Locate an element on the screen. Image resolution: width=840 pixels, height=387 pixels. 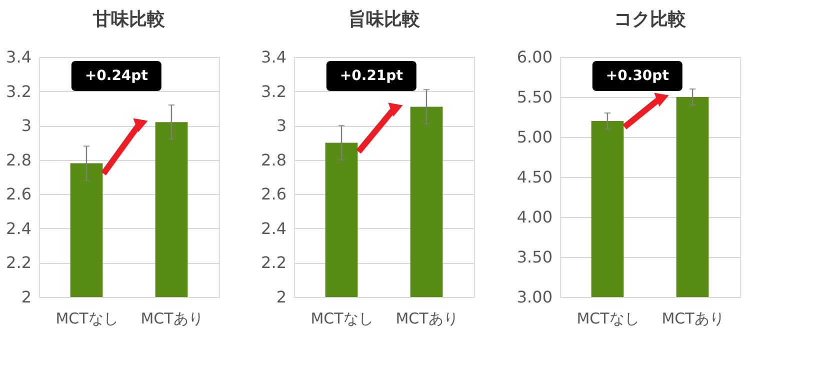
y-tick-label: 4.50 is located at coordinates (534, 177).